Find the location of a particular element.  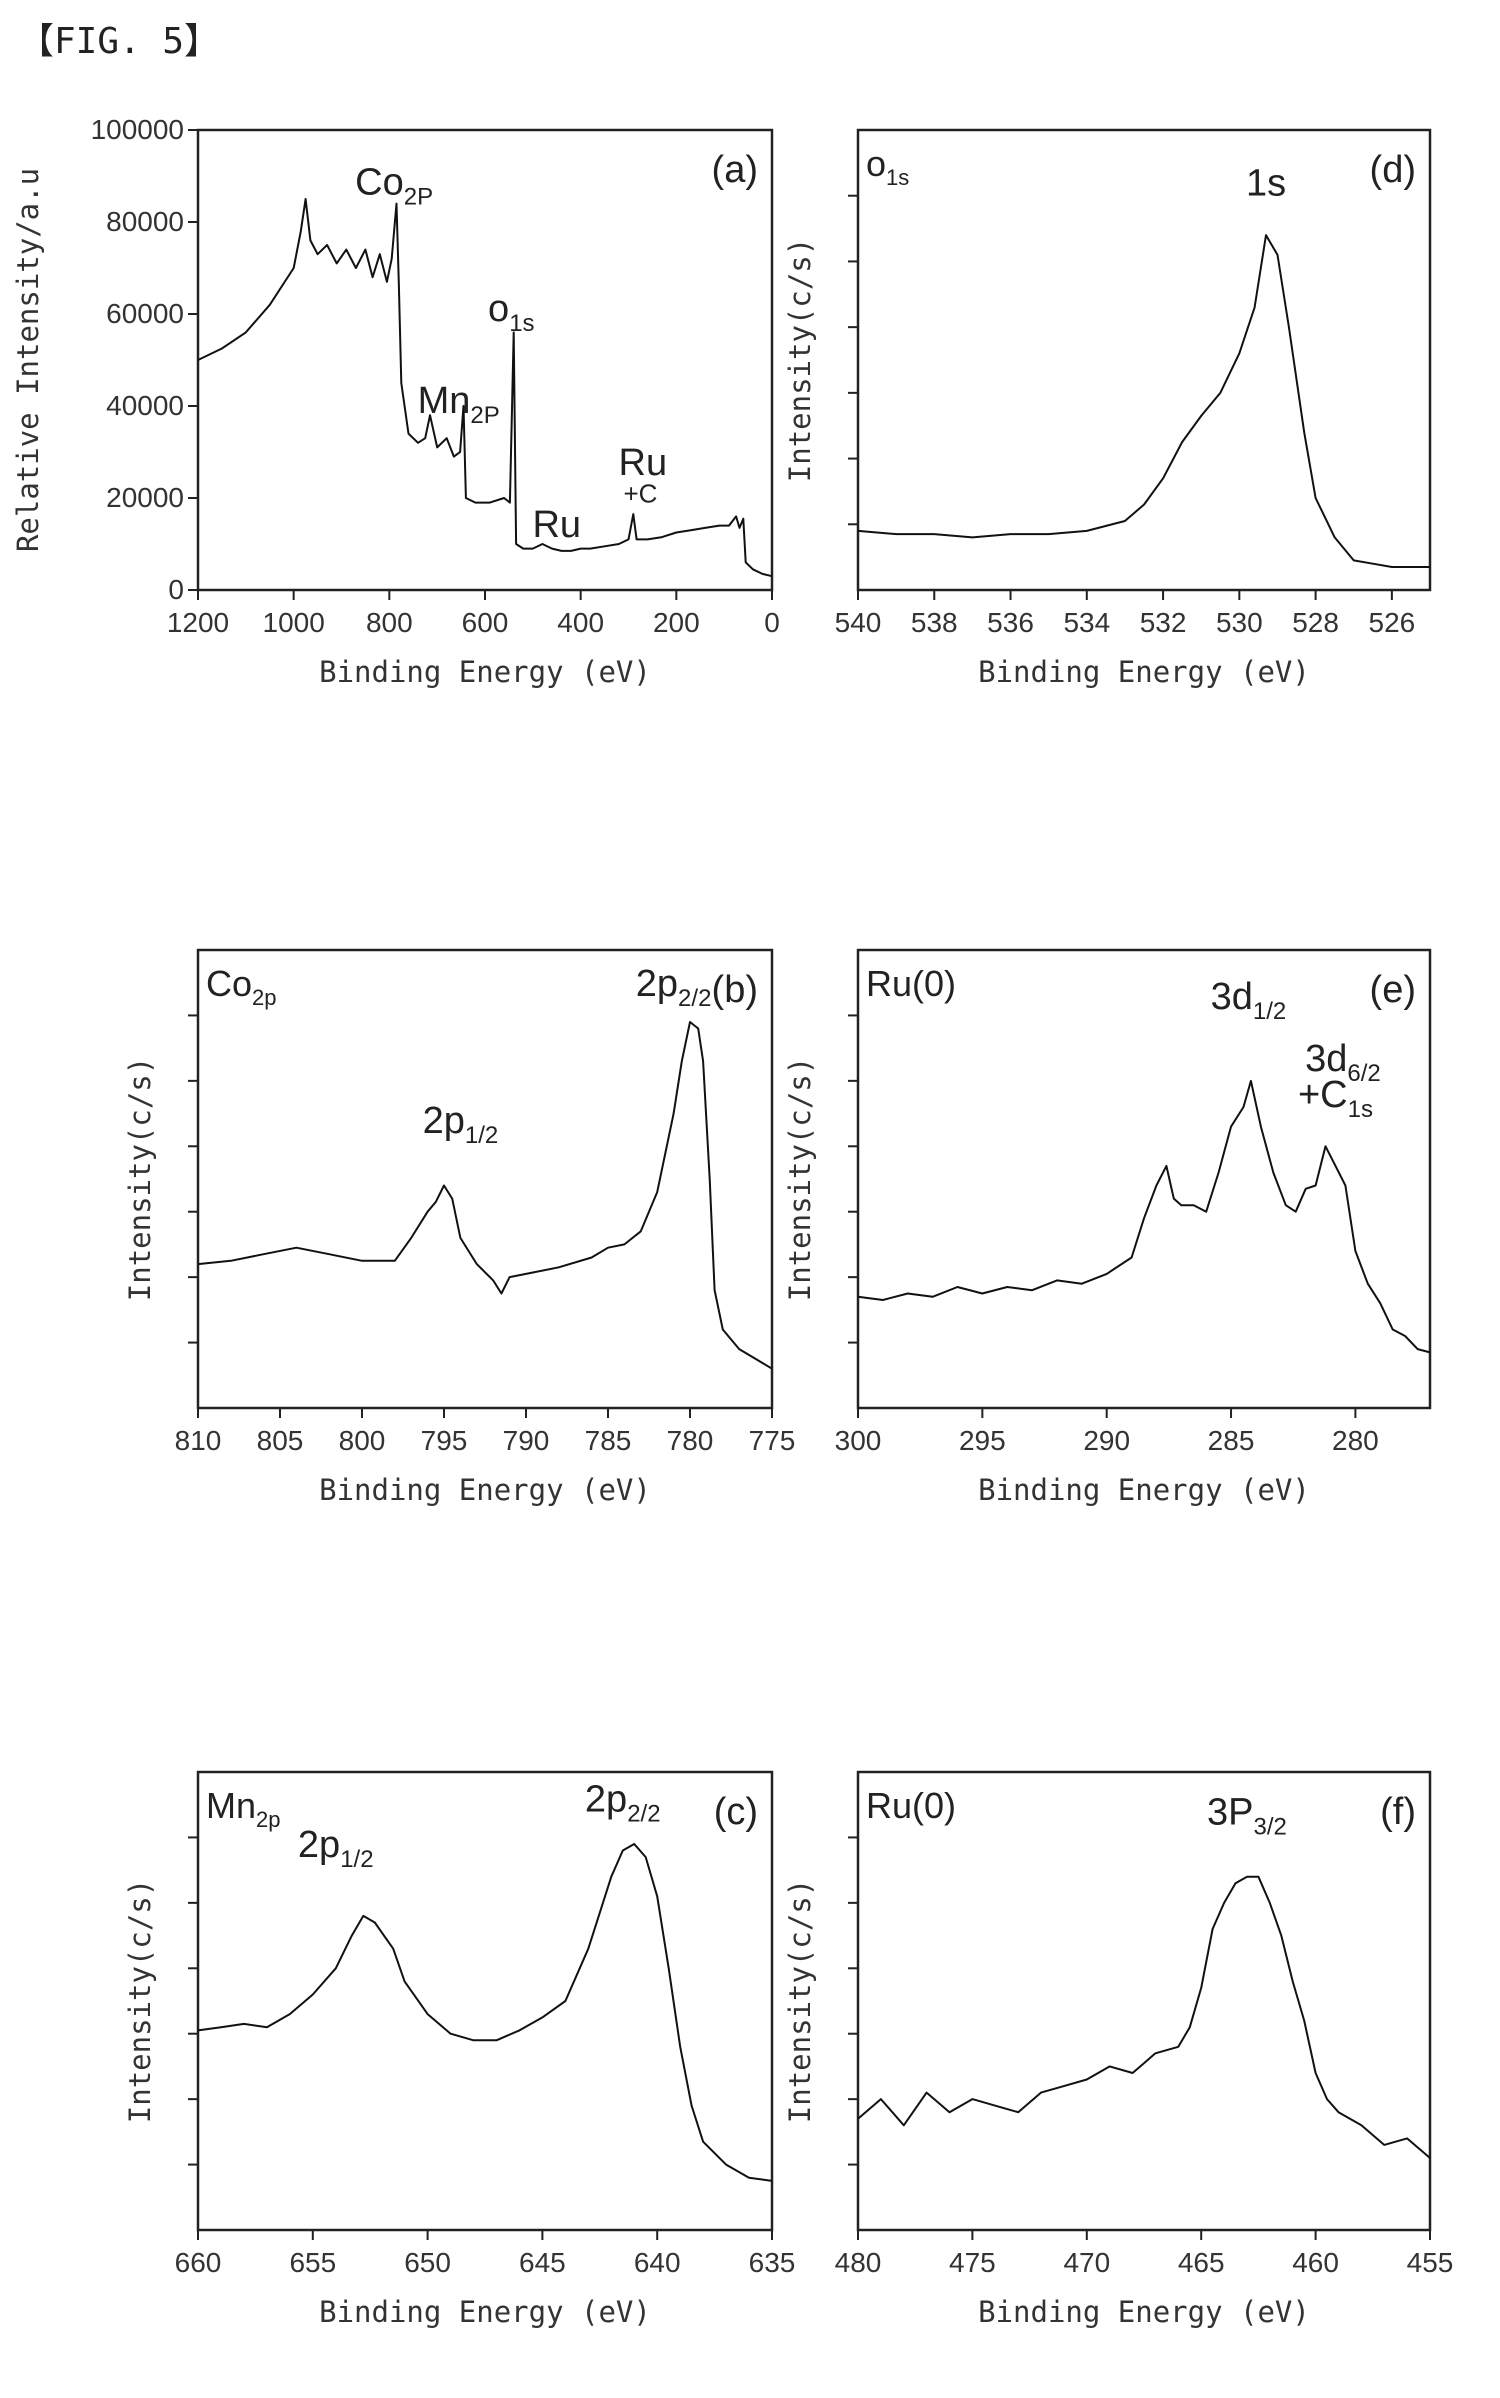

y-tick-label: 100000 is located at coordinates (137, 129).